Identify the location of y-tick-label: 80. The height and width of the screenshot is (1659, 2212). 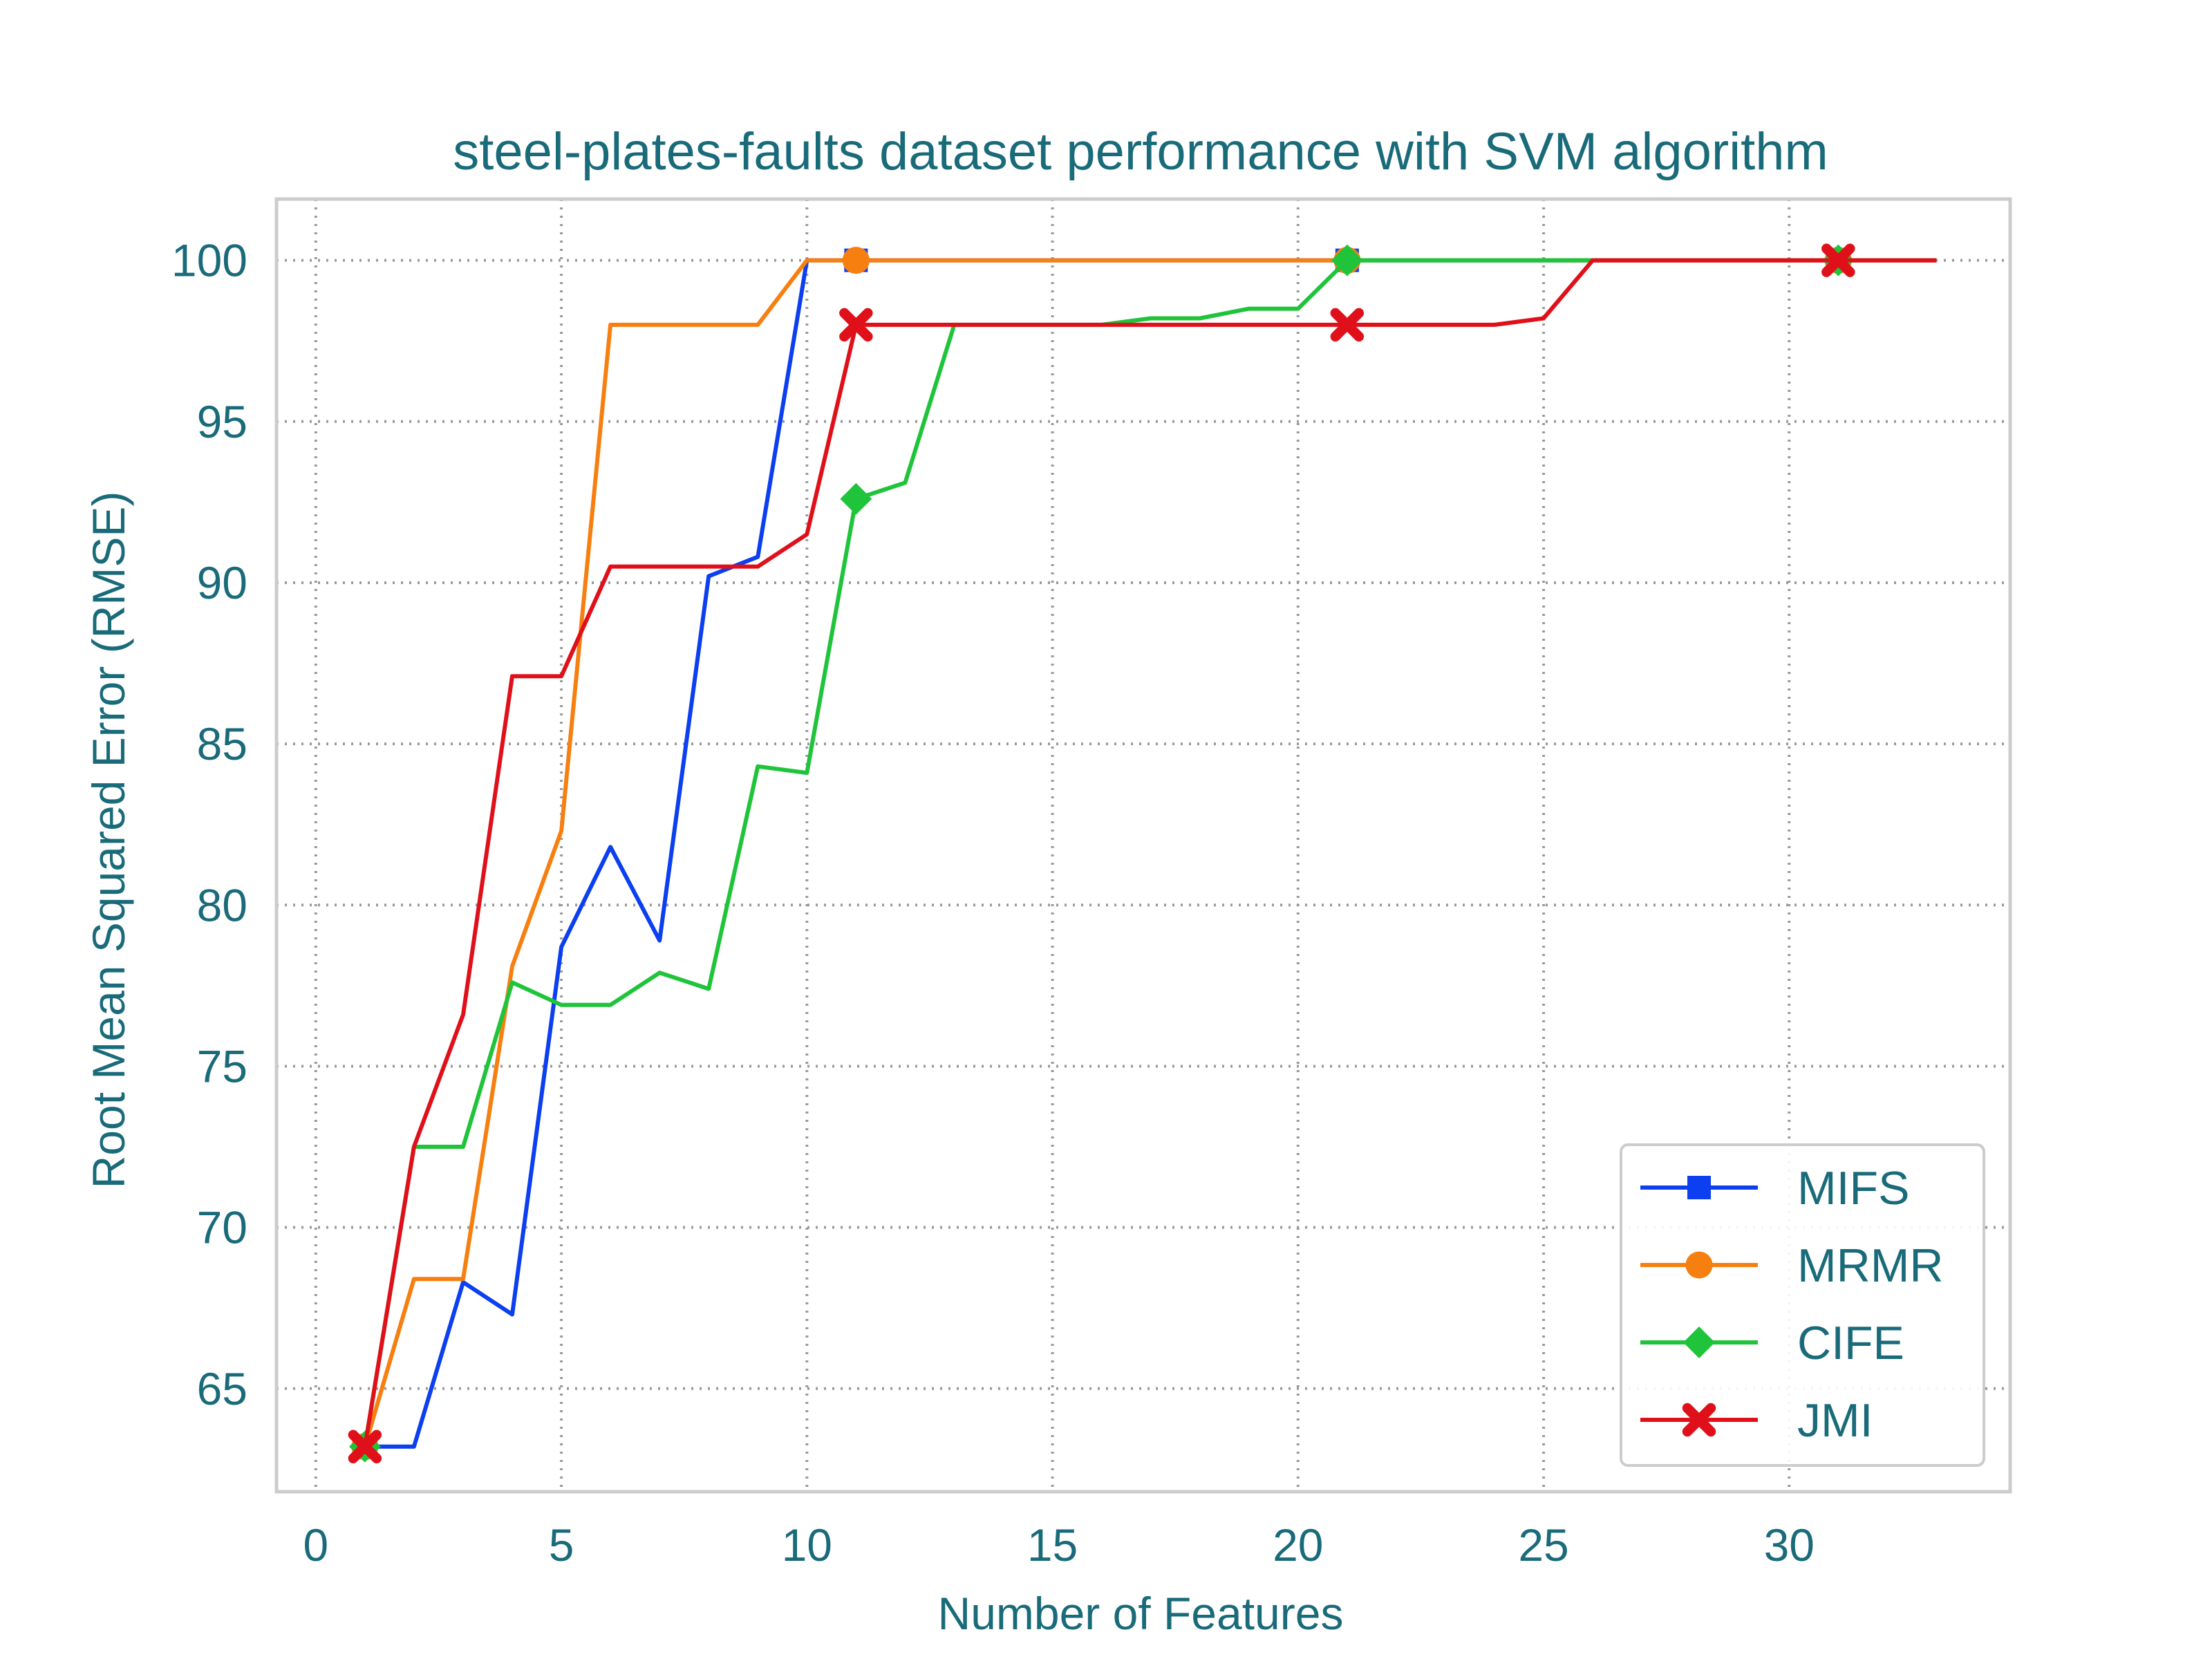
(222, 904).